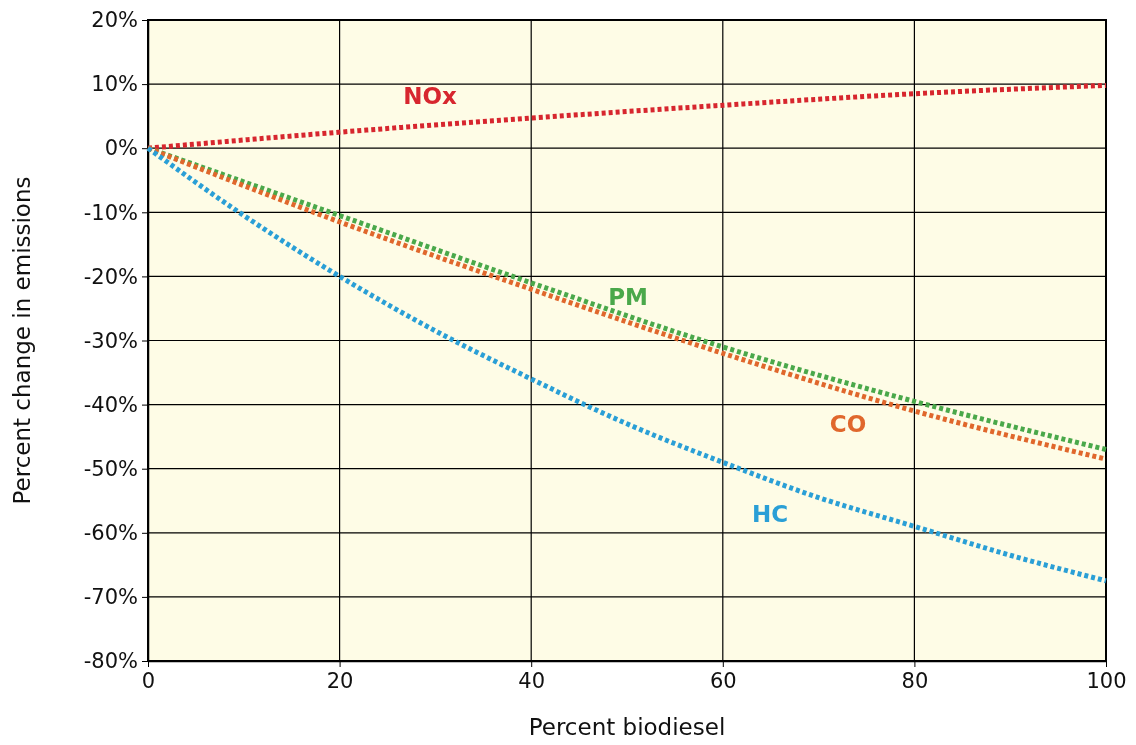  Describe the element at coordinates (1106, 680) in the screenshot. I see `x-tick-label: 100` at that location.